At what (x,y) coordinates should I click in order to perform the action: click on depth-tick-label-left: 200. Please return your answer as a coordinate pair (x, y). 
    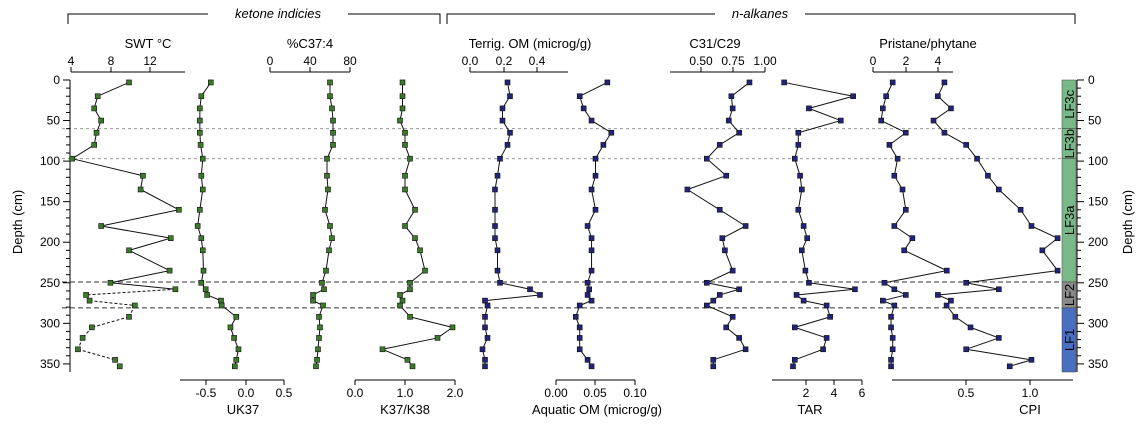
    Looking at the image, I should click on (50, 242).